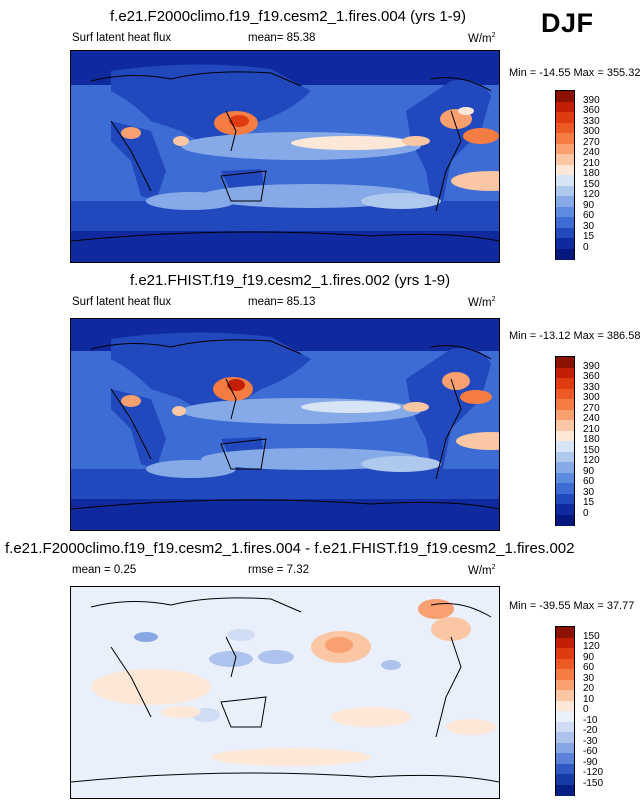 This screenshot has height=805, width=644. I want to click on panel-3-rmse: rmse = 7.32, so click(279, 570).